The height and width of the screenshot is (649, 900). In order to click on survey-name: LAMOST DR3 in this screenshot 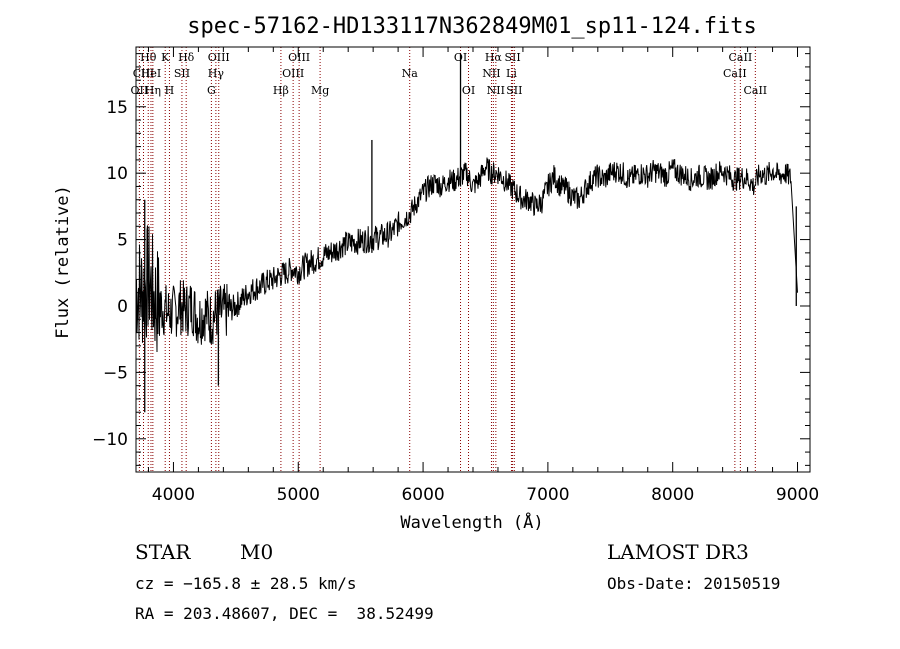, I will do `click(678, 552)`.